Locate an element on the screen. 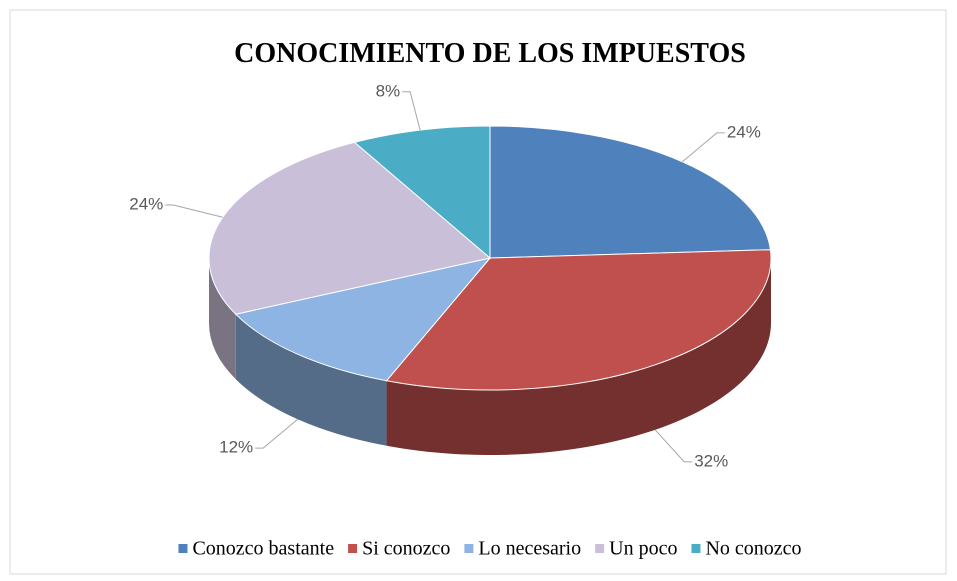 This screenshot has height=581, width=957. legend-label: Lo necesario is located at coordinates (529, 549).